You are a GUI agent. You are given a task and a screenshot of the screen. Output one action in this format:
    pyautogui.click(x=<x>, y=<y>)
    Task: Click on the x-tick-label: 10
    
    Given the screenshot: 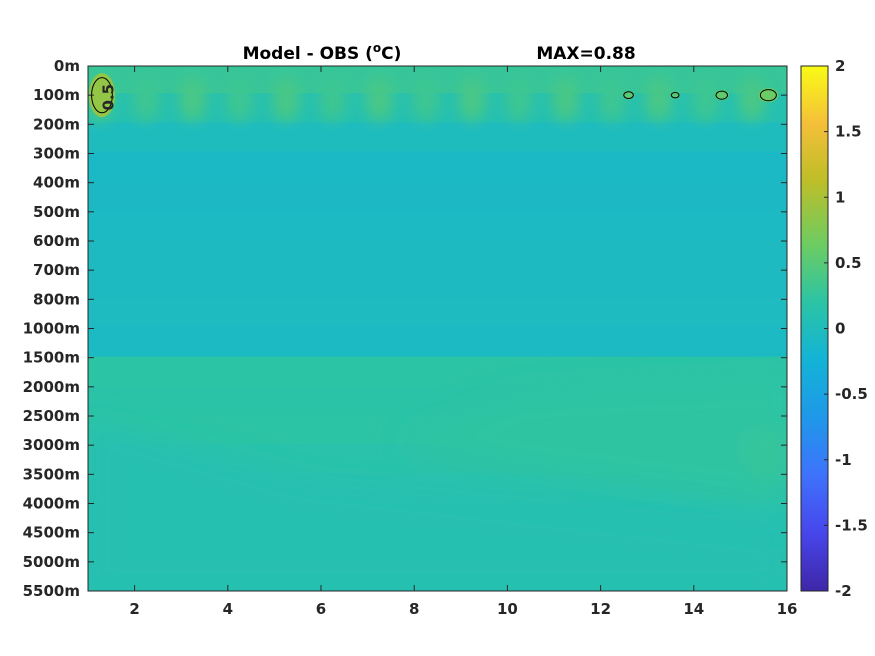 What is the action you would take?
    pyautogui.click(x=507, y=609)
    